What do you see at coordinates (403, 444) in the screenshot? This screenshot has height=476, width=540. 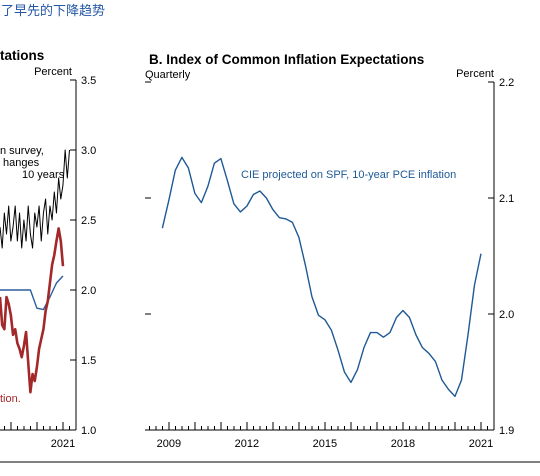 I see `x-tick-label: 2018` at bounding box center [403, 444].